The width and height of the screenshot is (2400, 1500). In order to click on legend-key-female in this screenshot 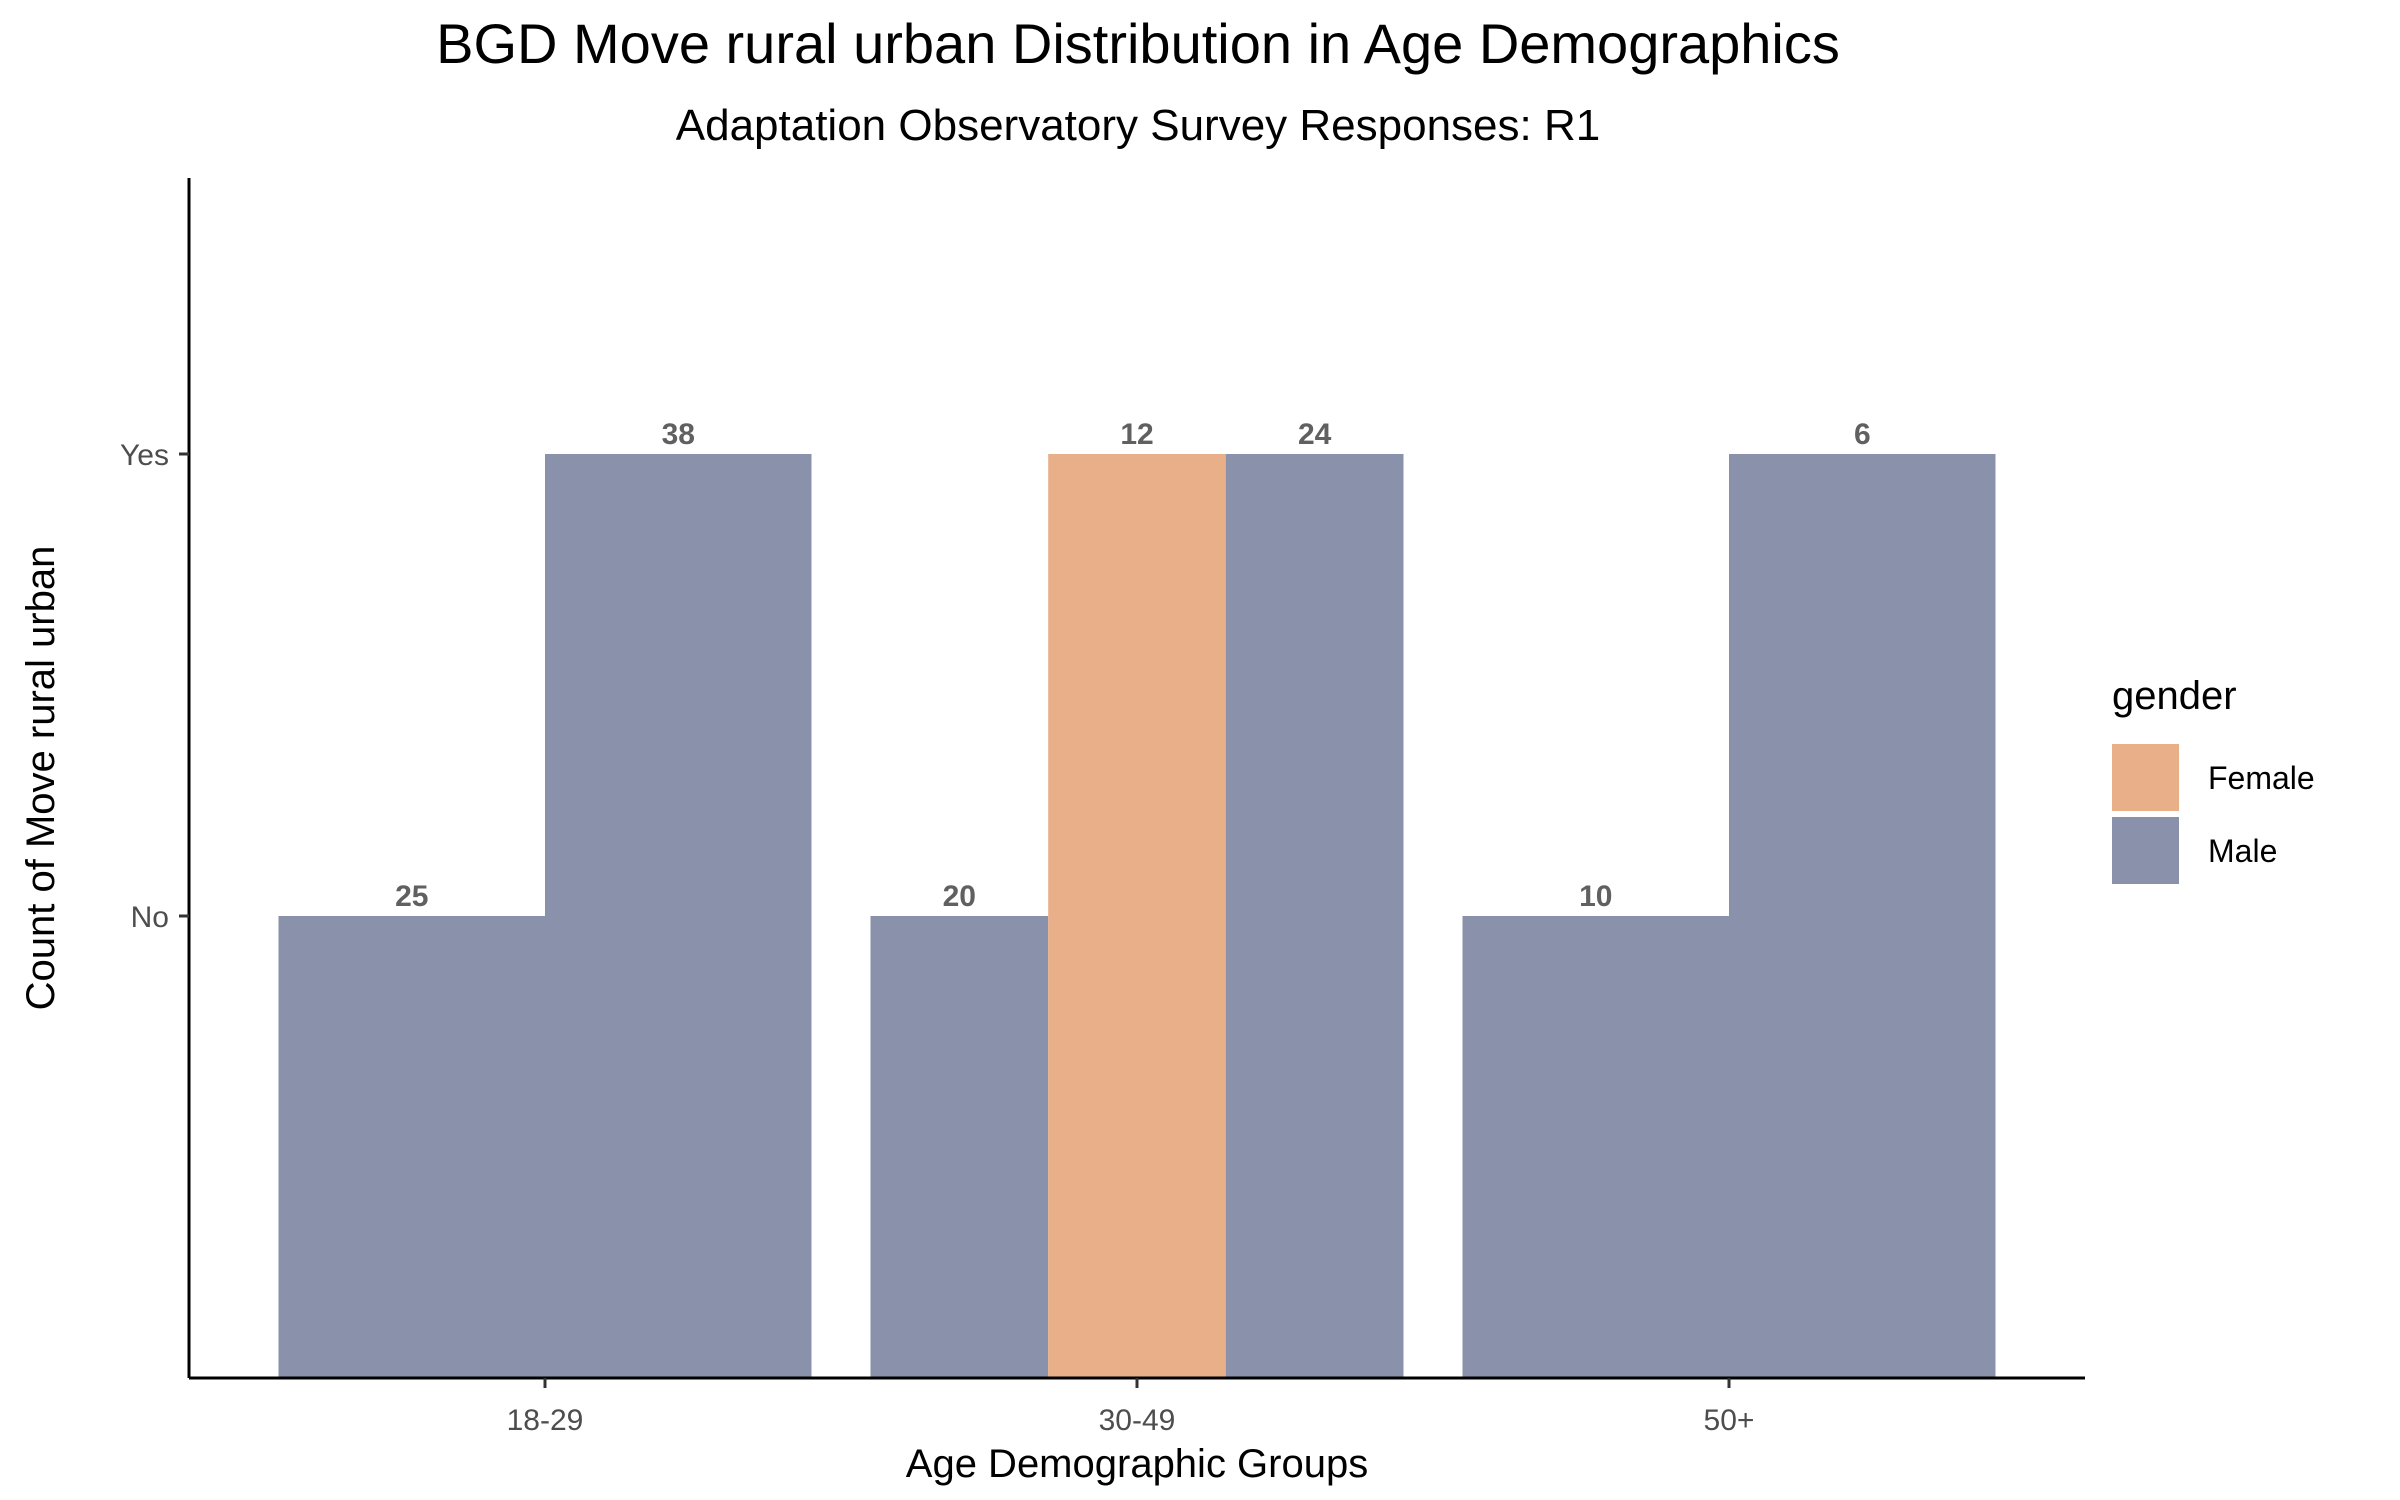, I will do `click(2145, 777)`.